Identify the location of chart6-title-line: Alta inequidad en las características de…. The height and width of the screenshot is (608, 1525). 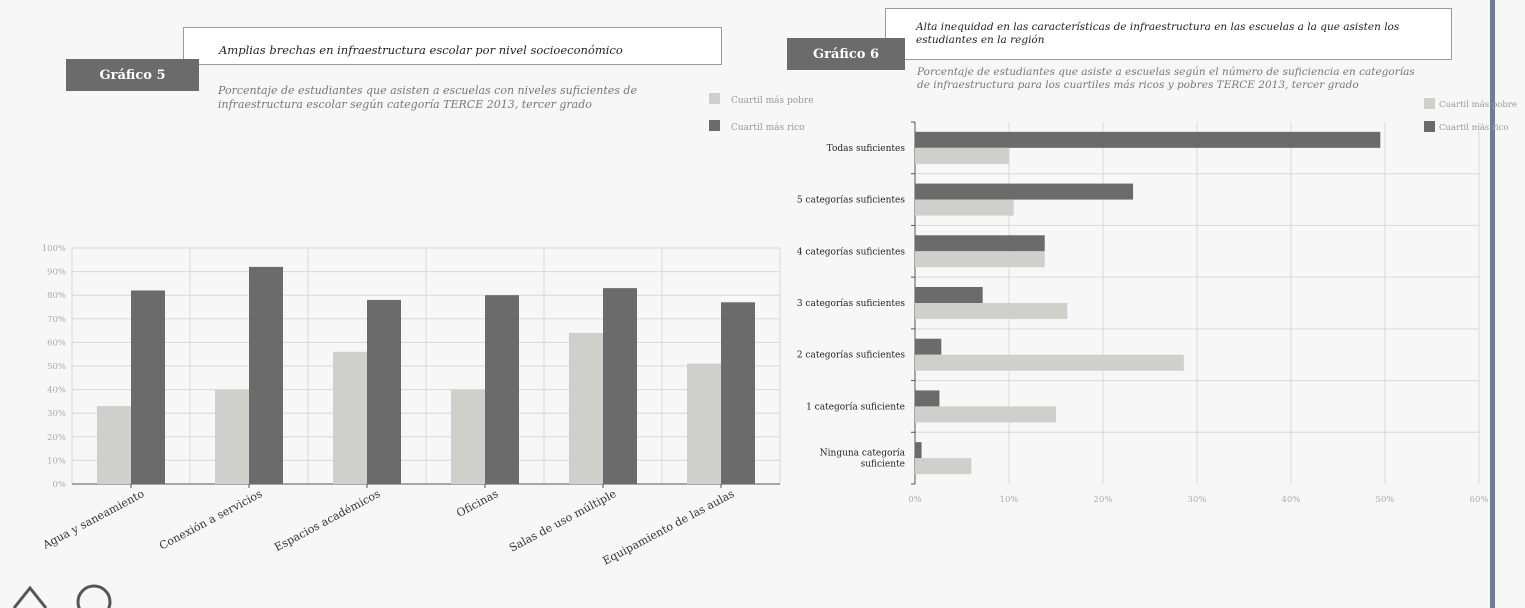
(1158, 27).